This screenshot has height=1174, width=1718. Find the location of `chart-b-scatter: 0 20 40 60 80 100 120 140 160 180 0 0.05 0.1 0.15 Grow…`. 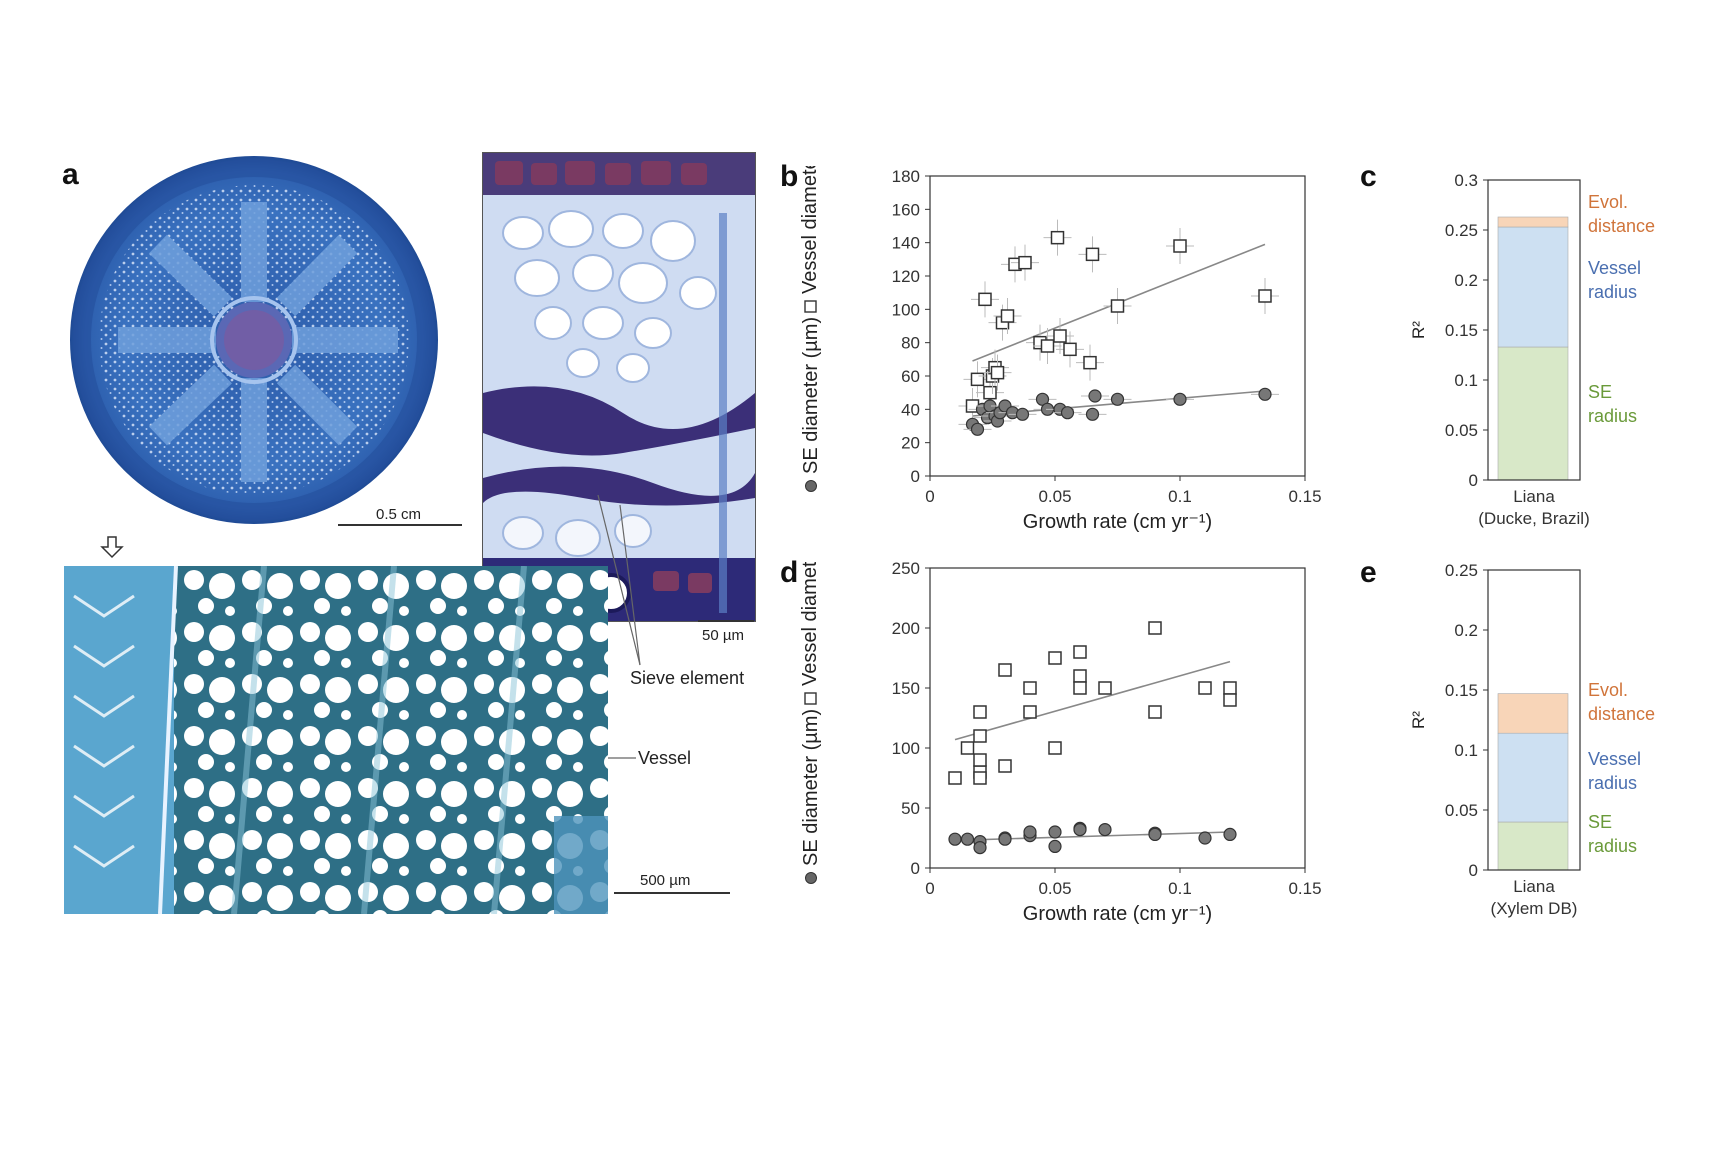

chart-b-scatter: 0 20 40 60 80 100 120 140 160 180 0 0.05 0.1 0.15 Grow… is located at coordinates (1060, 349).